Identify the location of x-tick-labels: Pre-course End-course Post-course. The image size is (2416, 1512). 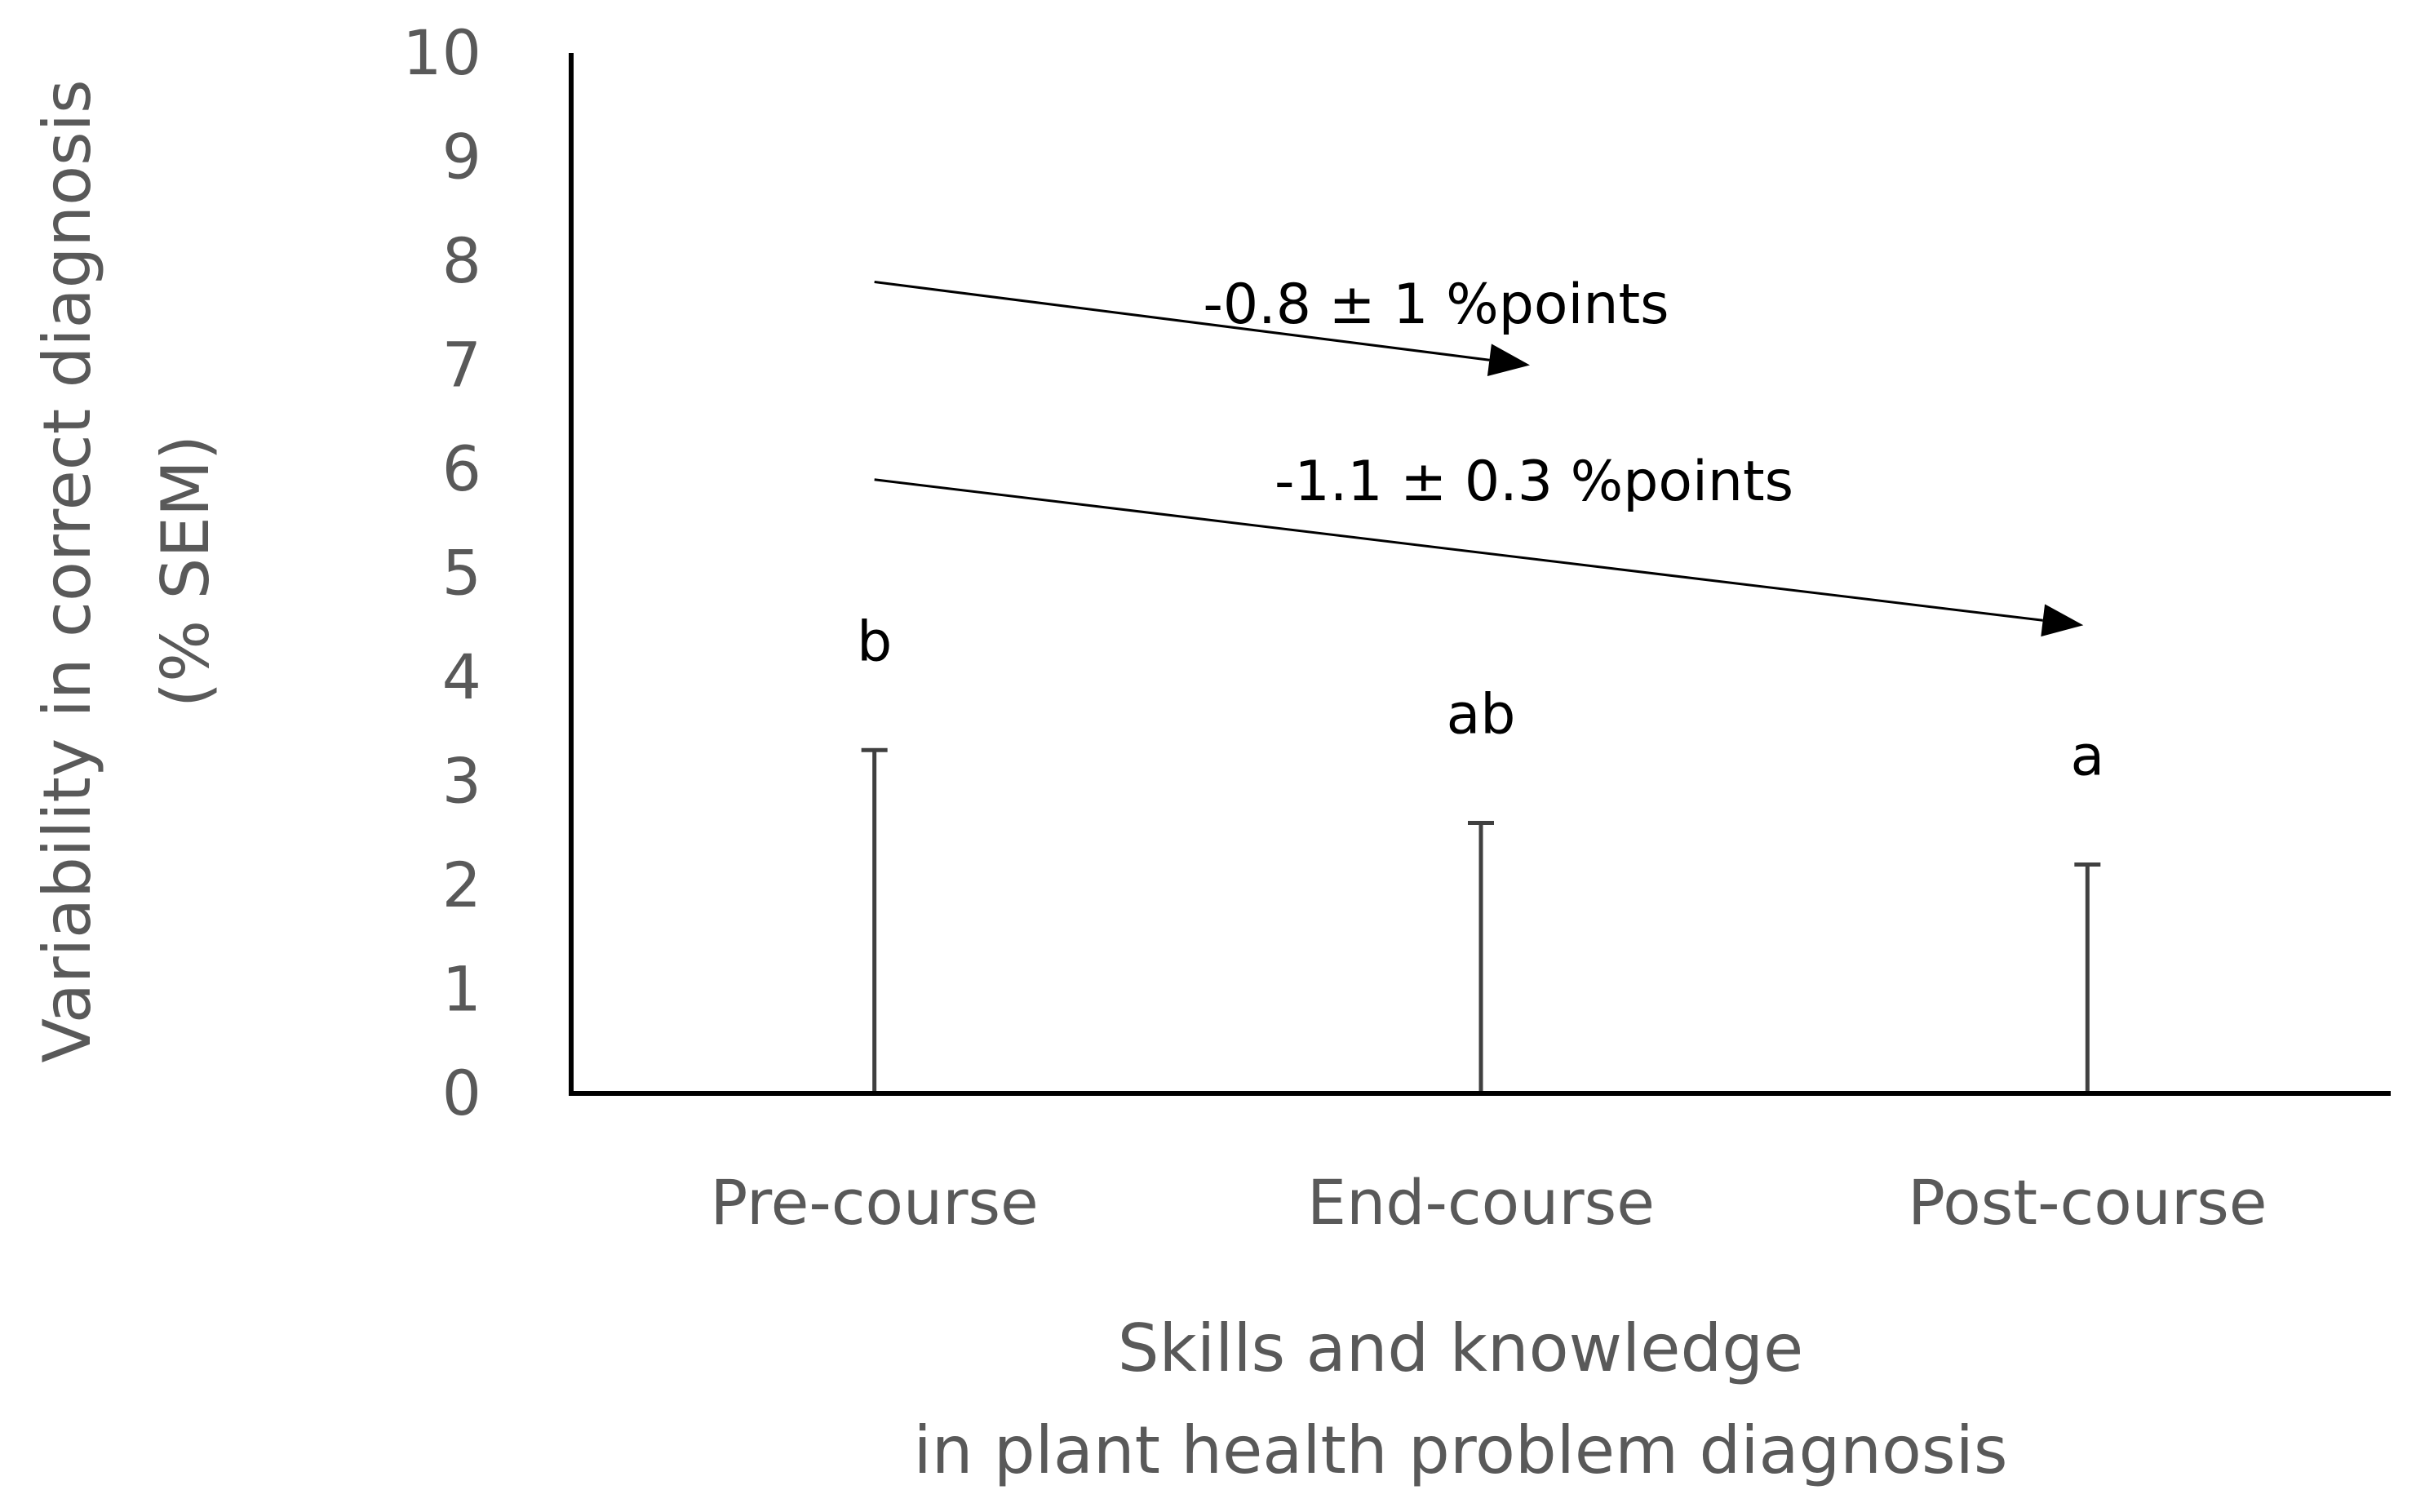
(1489, 1202).